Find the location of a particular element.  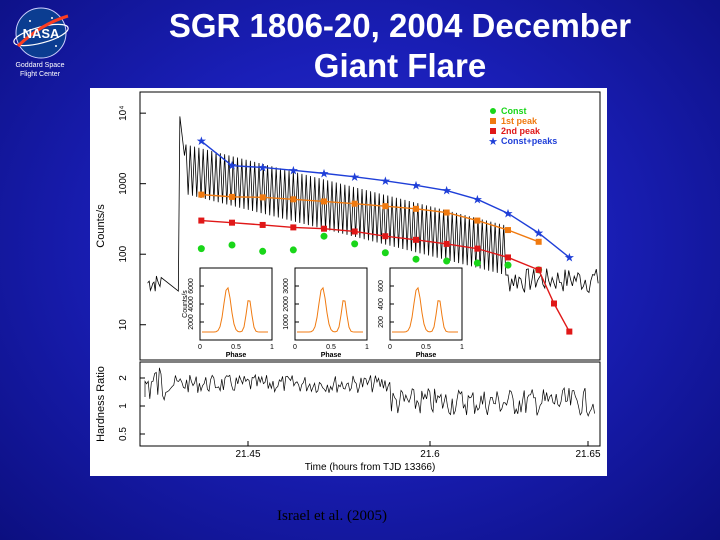

inset-y-tick-label: 400 is located at coordinates (381, 304).